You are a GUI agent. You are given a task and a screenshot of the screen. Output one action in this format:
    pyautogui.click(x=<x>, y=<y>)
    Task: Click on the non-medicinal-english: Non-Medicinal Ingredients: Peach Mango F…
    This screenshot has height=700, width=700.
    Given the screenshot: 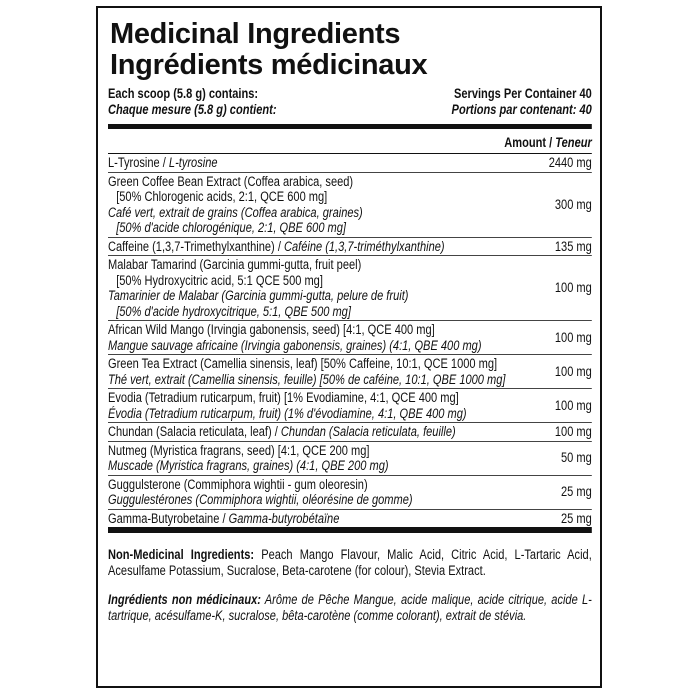 What is the action you would take?
    pyautogui.click(x=350, y=562)
    